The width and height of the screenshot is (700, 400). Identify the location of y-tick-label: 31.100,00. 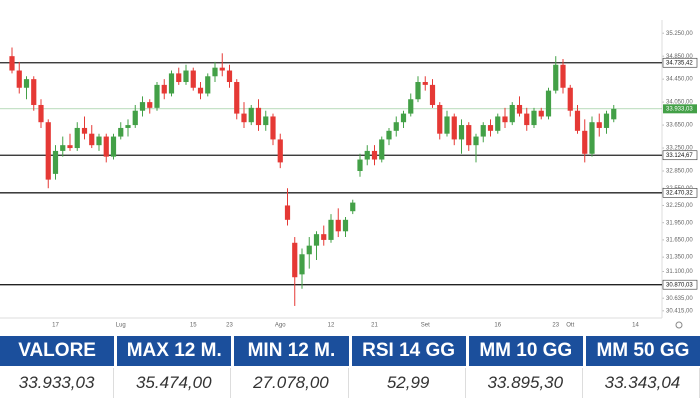
(679, 272).